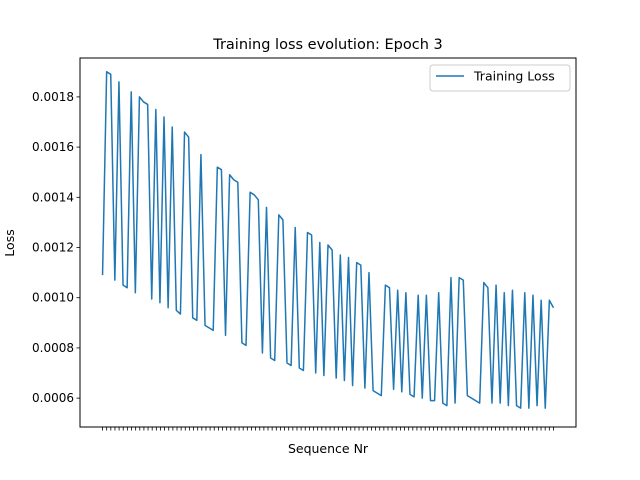 The width and height of the screenshot is (640, 480). I want to click on x-axis-label: Sequence Nr, so click(328, 448).